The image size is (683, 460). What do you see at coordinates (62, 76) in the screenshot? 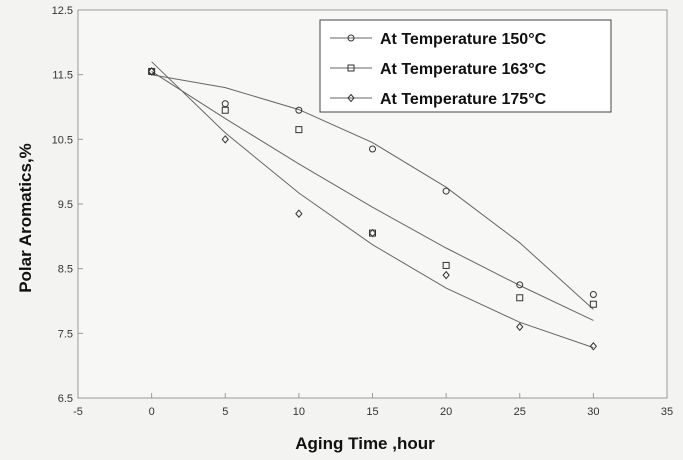
I see `y-tick-label: 11.5` at bounding box center [62, 76].